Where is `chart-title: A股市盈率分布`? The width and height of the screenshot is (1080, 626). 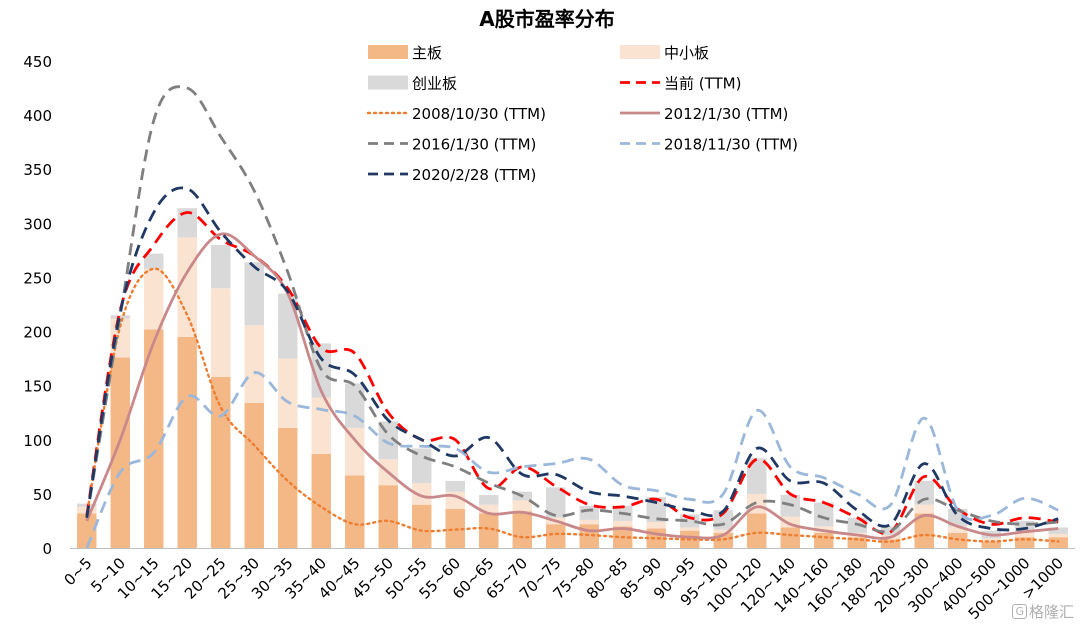 chart-title: A股市盈率分布 is located at coordinates (546, 19).